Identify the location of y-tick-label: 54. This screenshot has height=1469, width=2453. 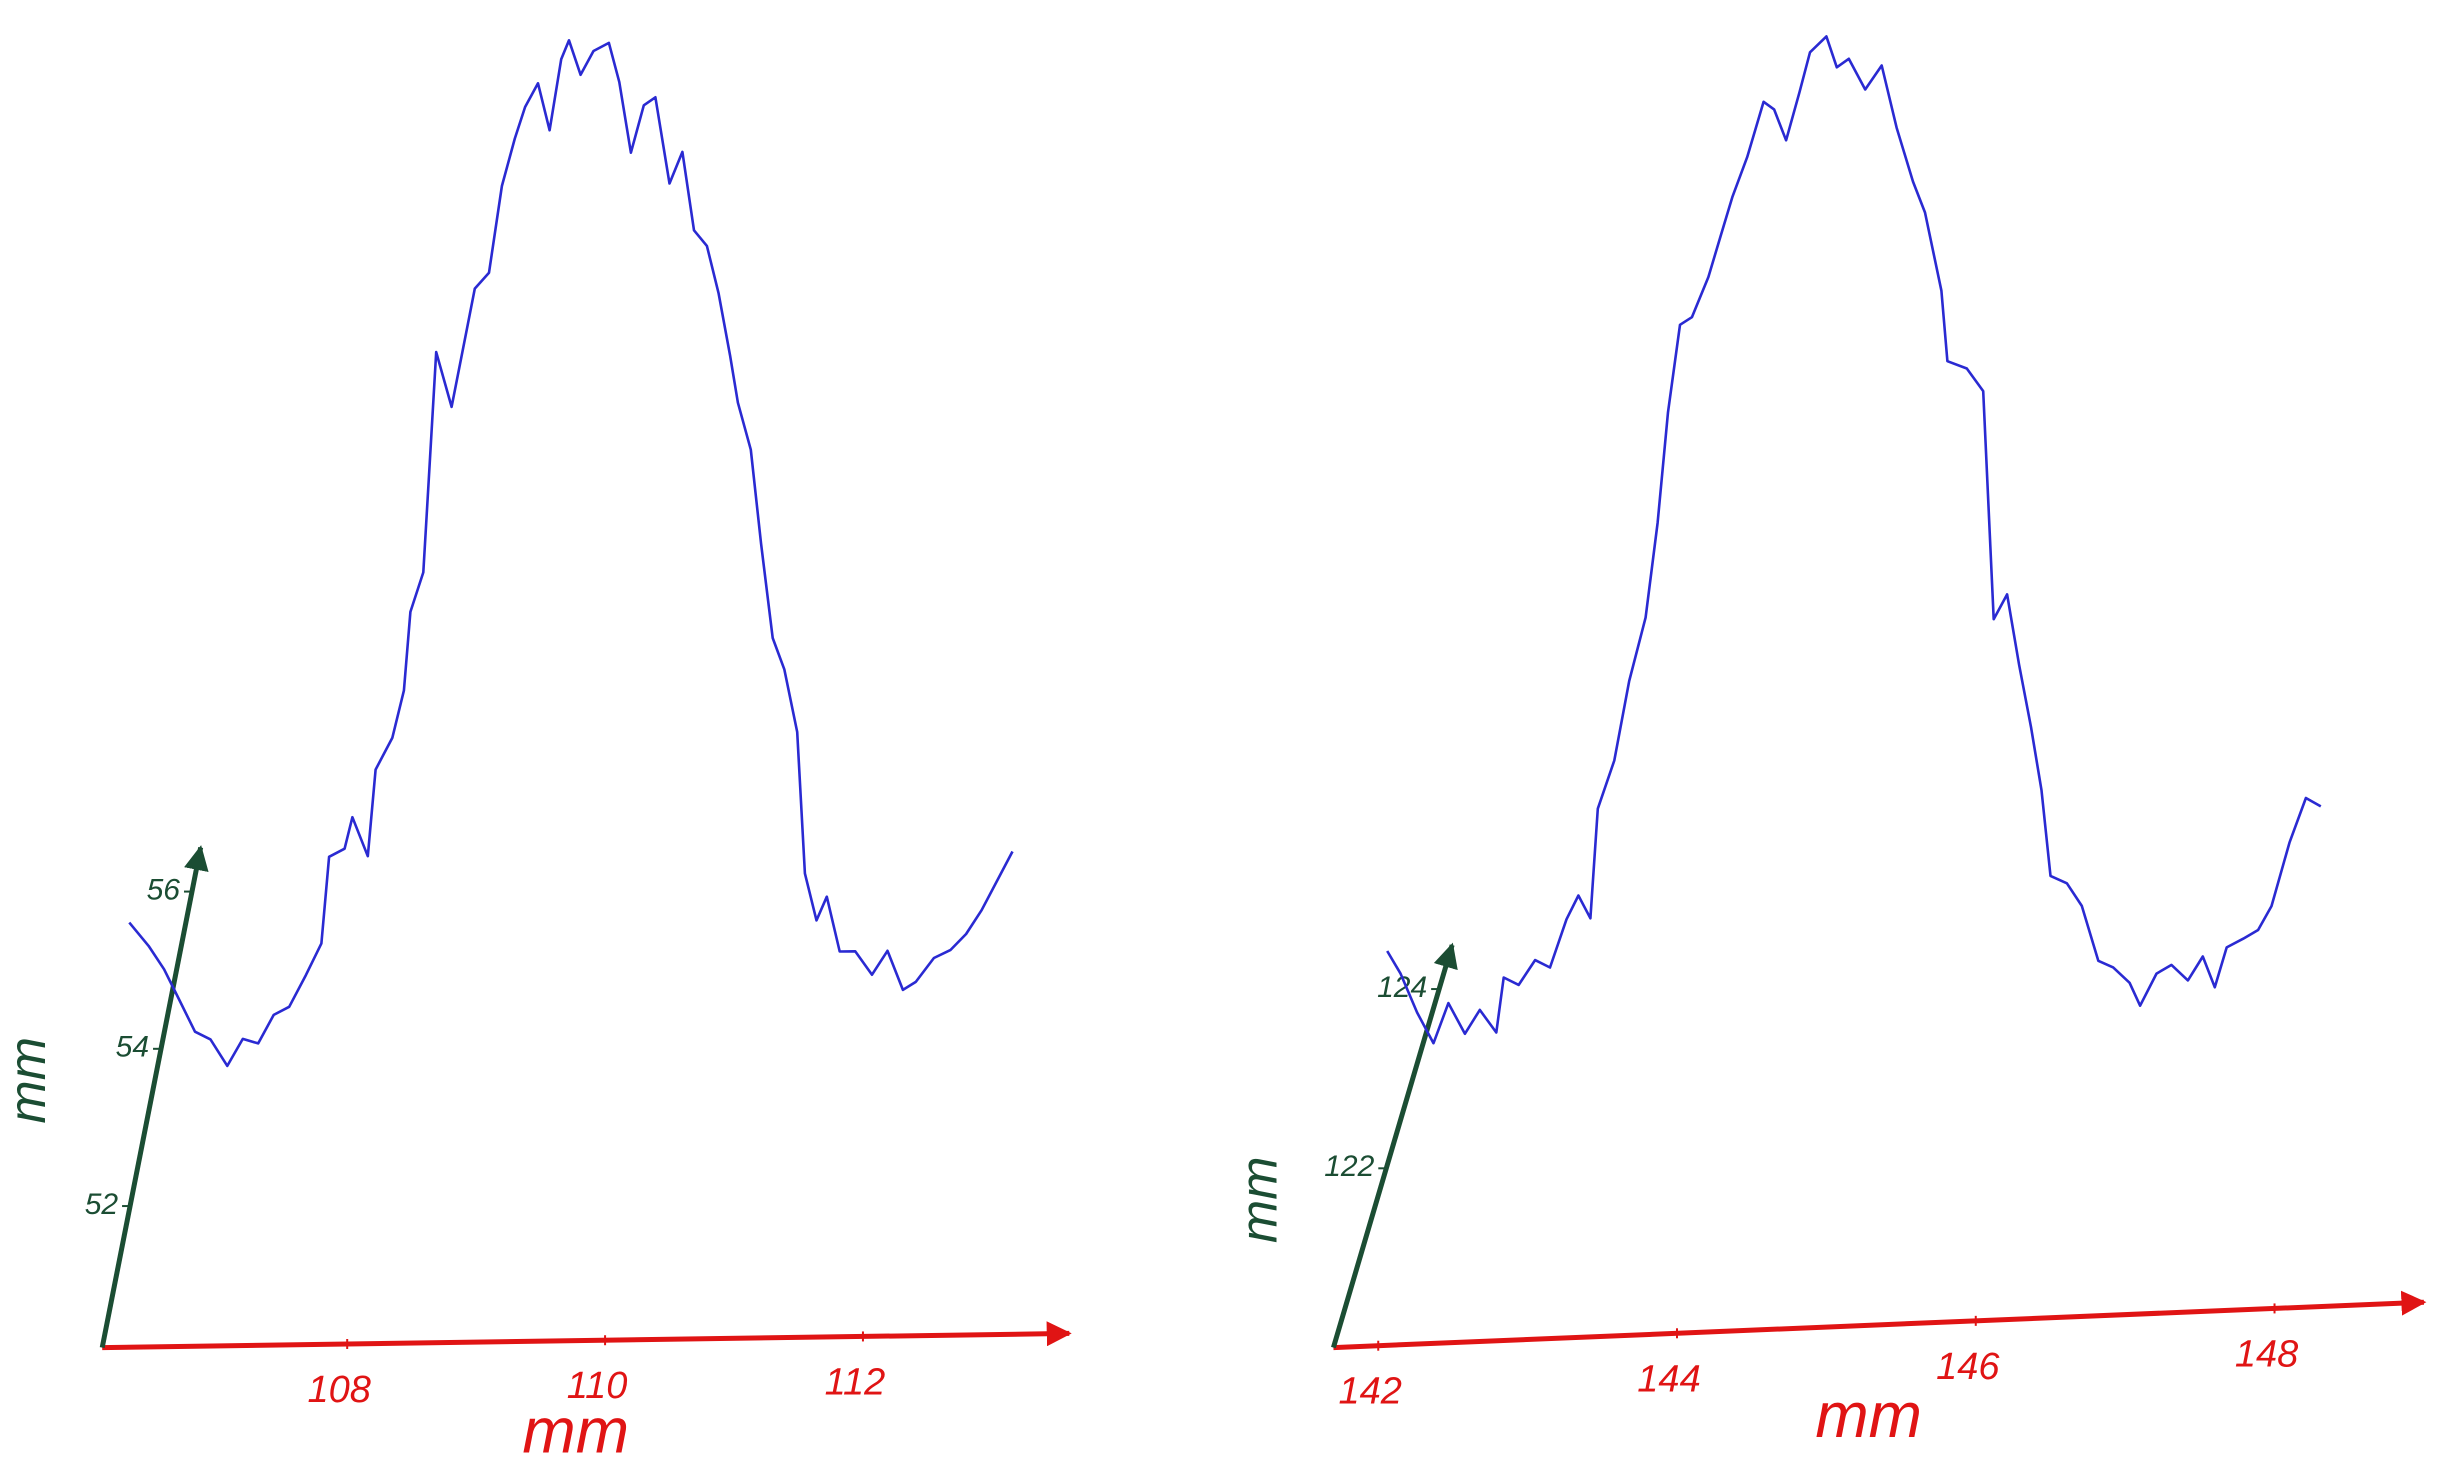
(132, 1047).